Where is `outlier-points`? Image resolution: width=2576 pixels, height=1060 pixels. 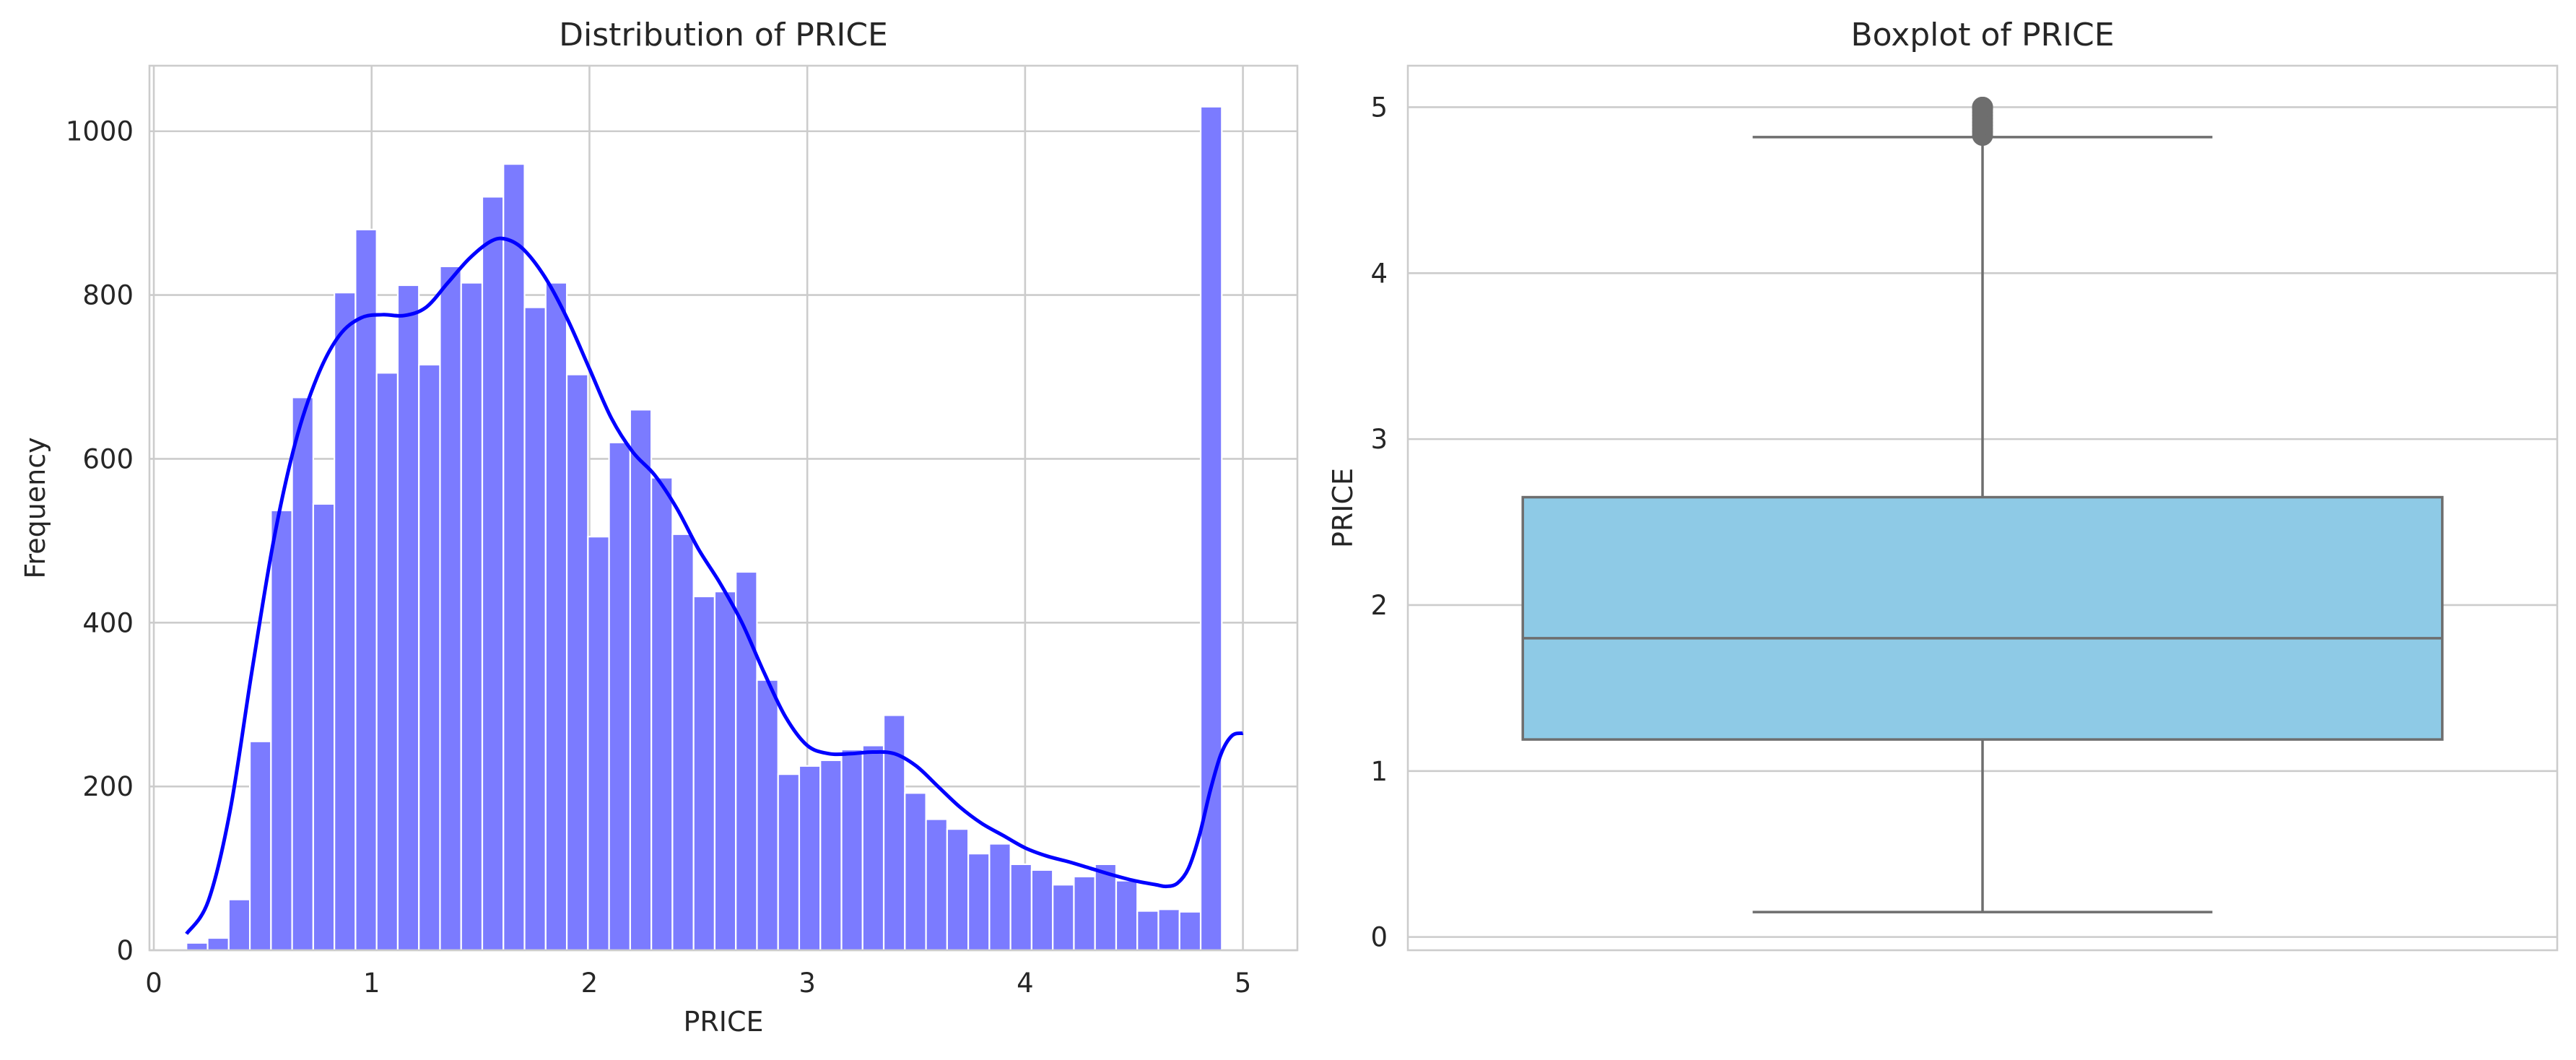
outlier-points is located at coordinates (1982, 121).